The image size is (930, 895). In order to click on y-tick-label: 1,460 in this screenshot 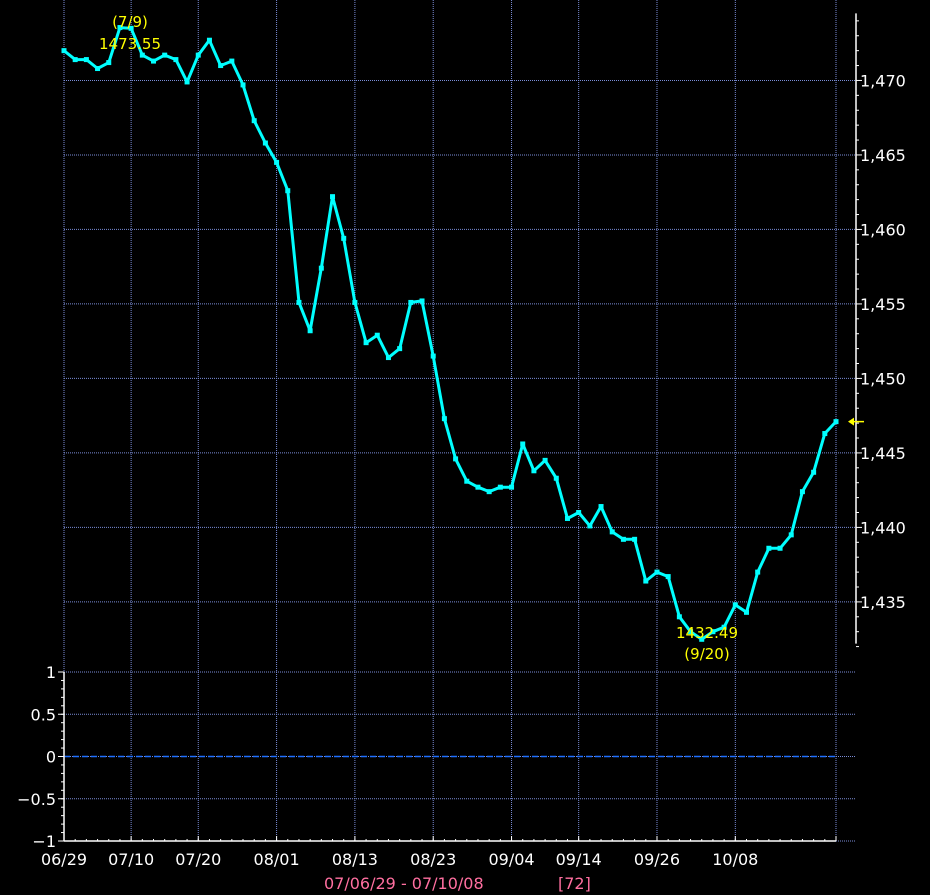, I will do `click(883, 229)`.